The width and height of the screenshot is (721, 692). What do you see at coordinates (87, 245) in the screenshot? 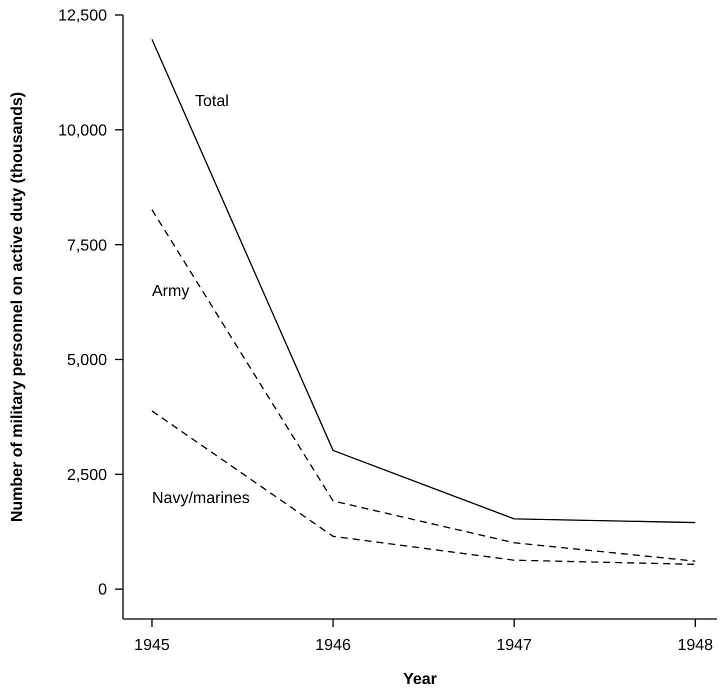
I see `y-tick-label: 7,500` at bounding box center [87, 245].